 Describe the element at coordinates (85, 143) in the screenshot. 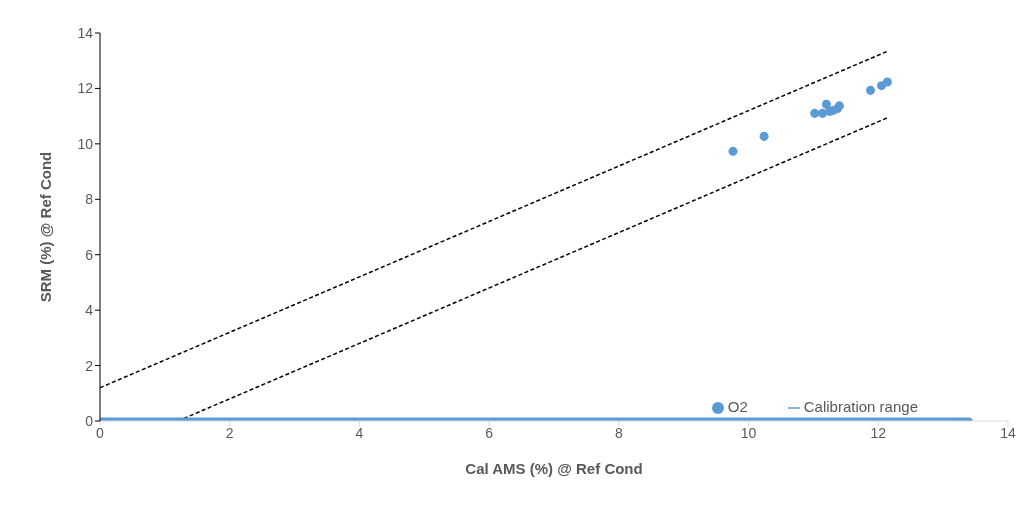

I see `y-tick-label: 10` at that location.